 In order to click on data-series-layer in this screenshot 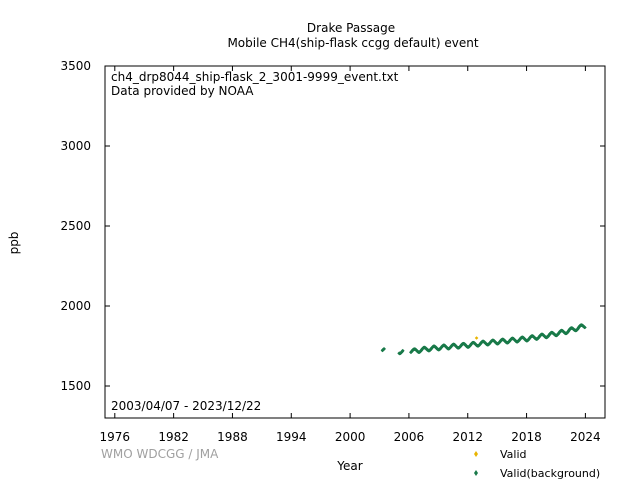, I will do `click(483, 339)`.